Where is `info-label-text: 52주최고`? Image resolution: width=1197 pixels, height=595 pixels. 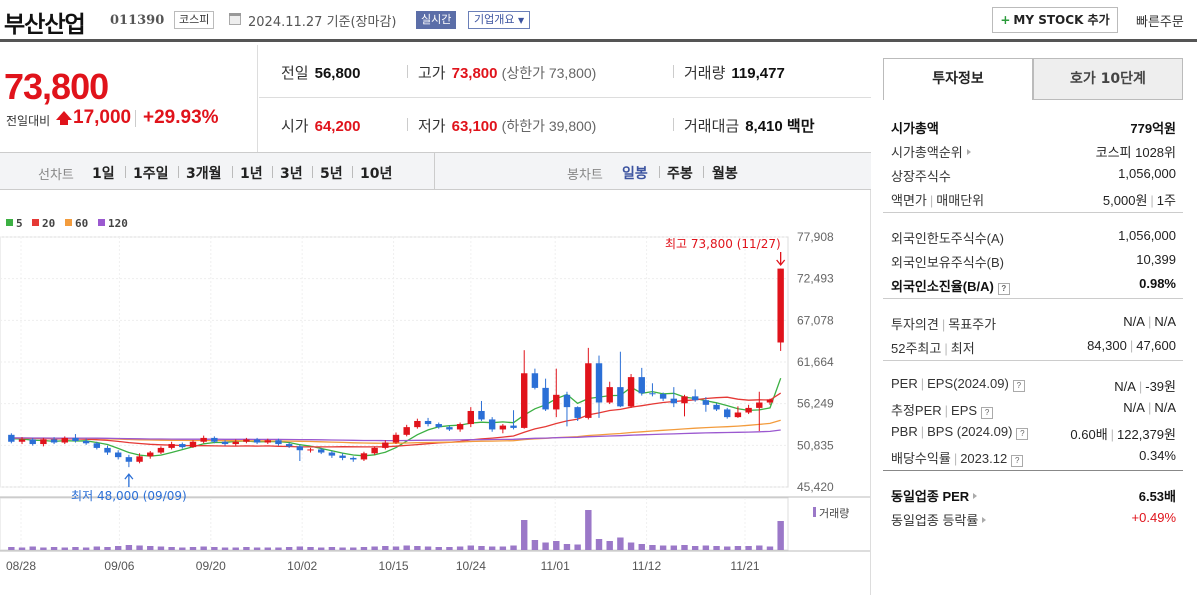
info-label-text: 52주최고 is located at coordinates (916, 348).